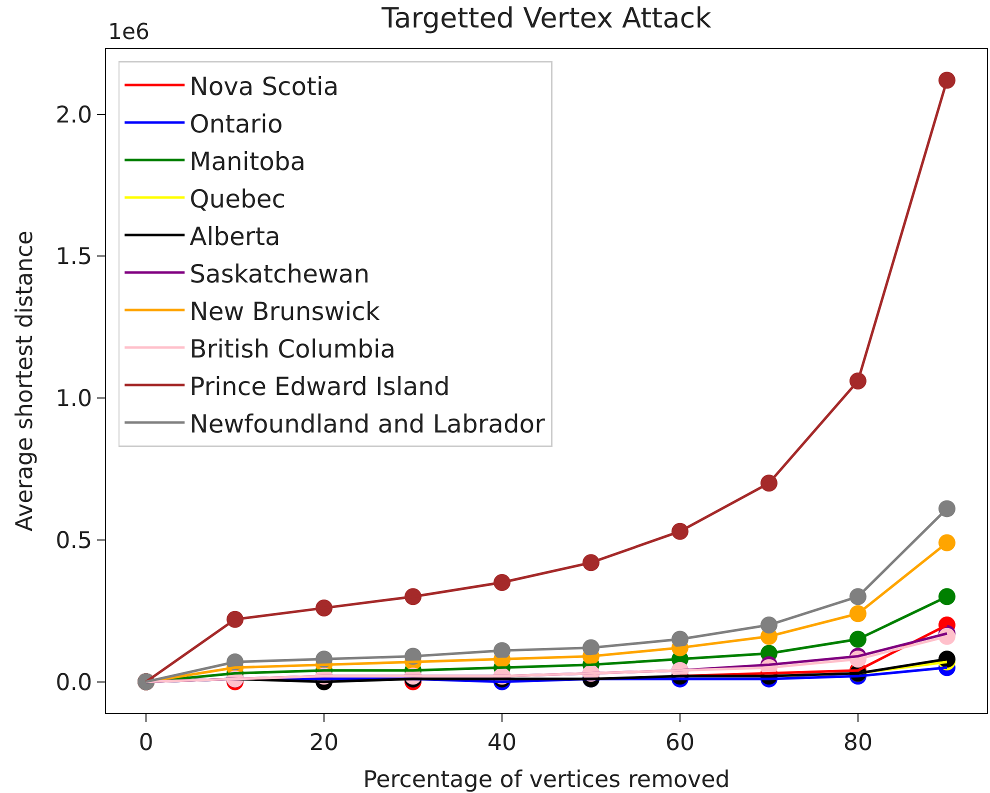 Image resolution: width=990 pixels, height=793 pixels. I want to click on legend-label: Ontario, so click(236, 123).